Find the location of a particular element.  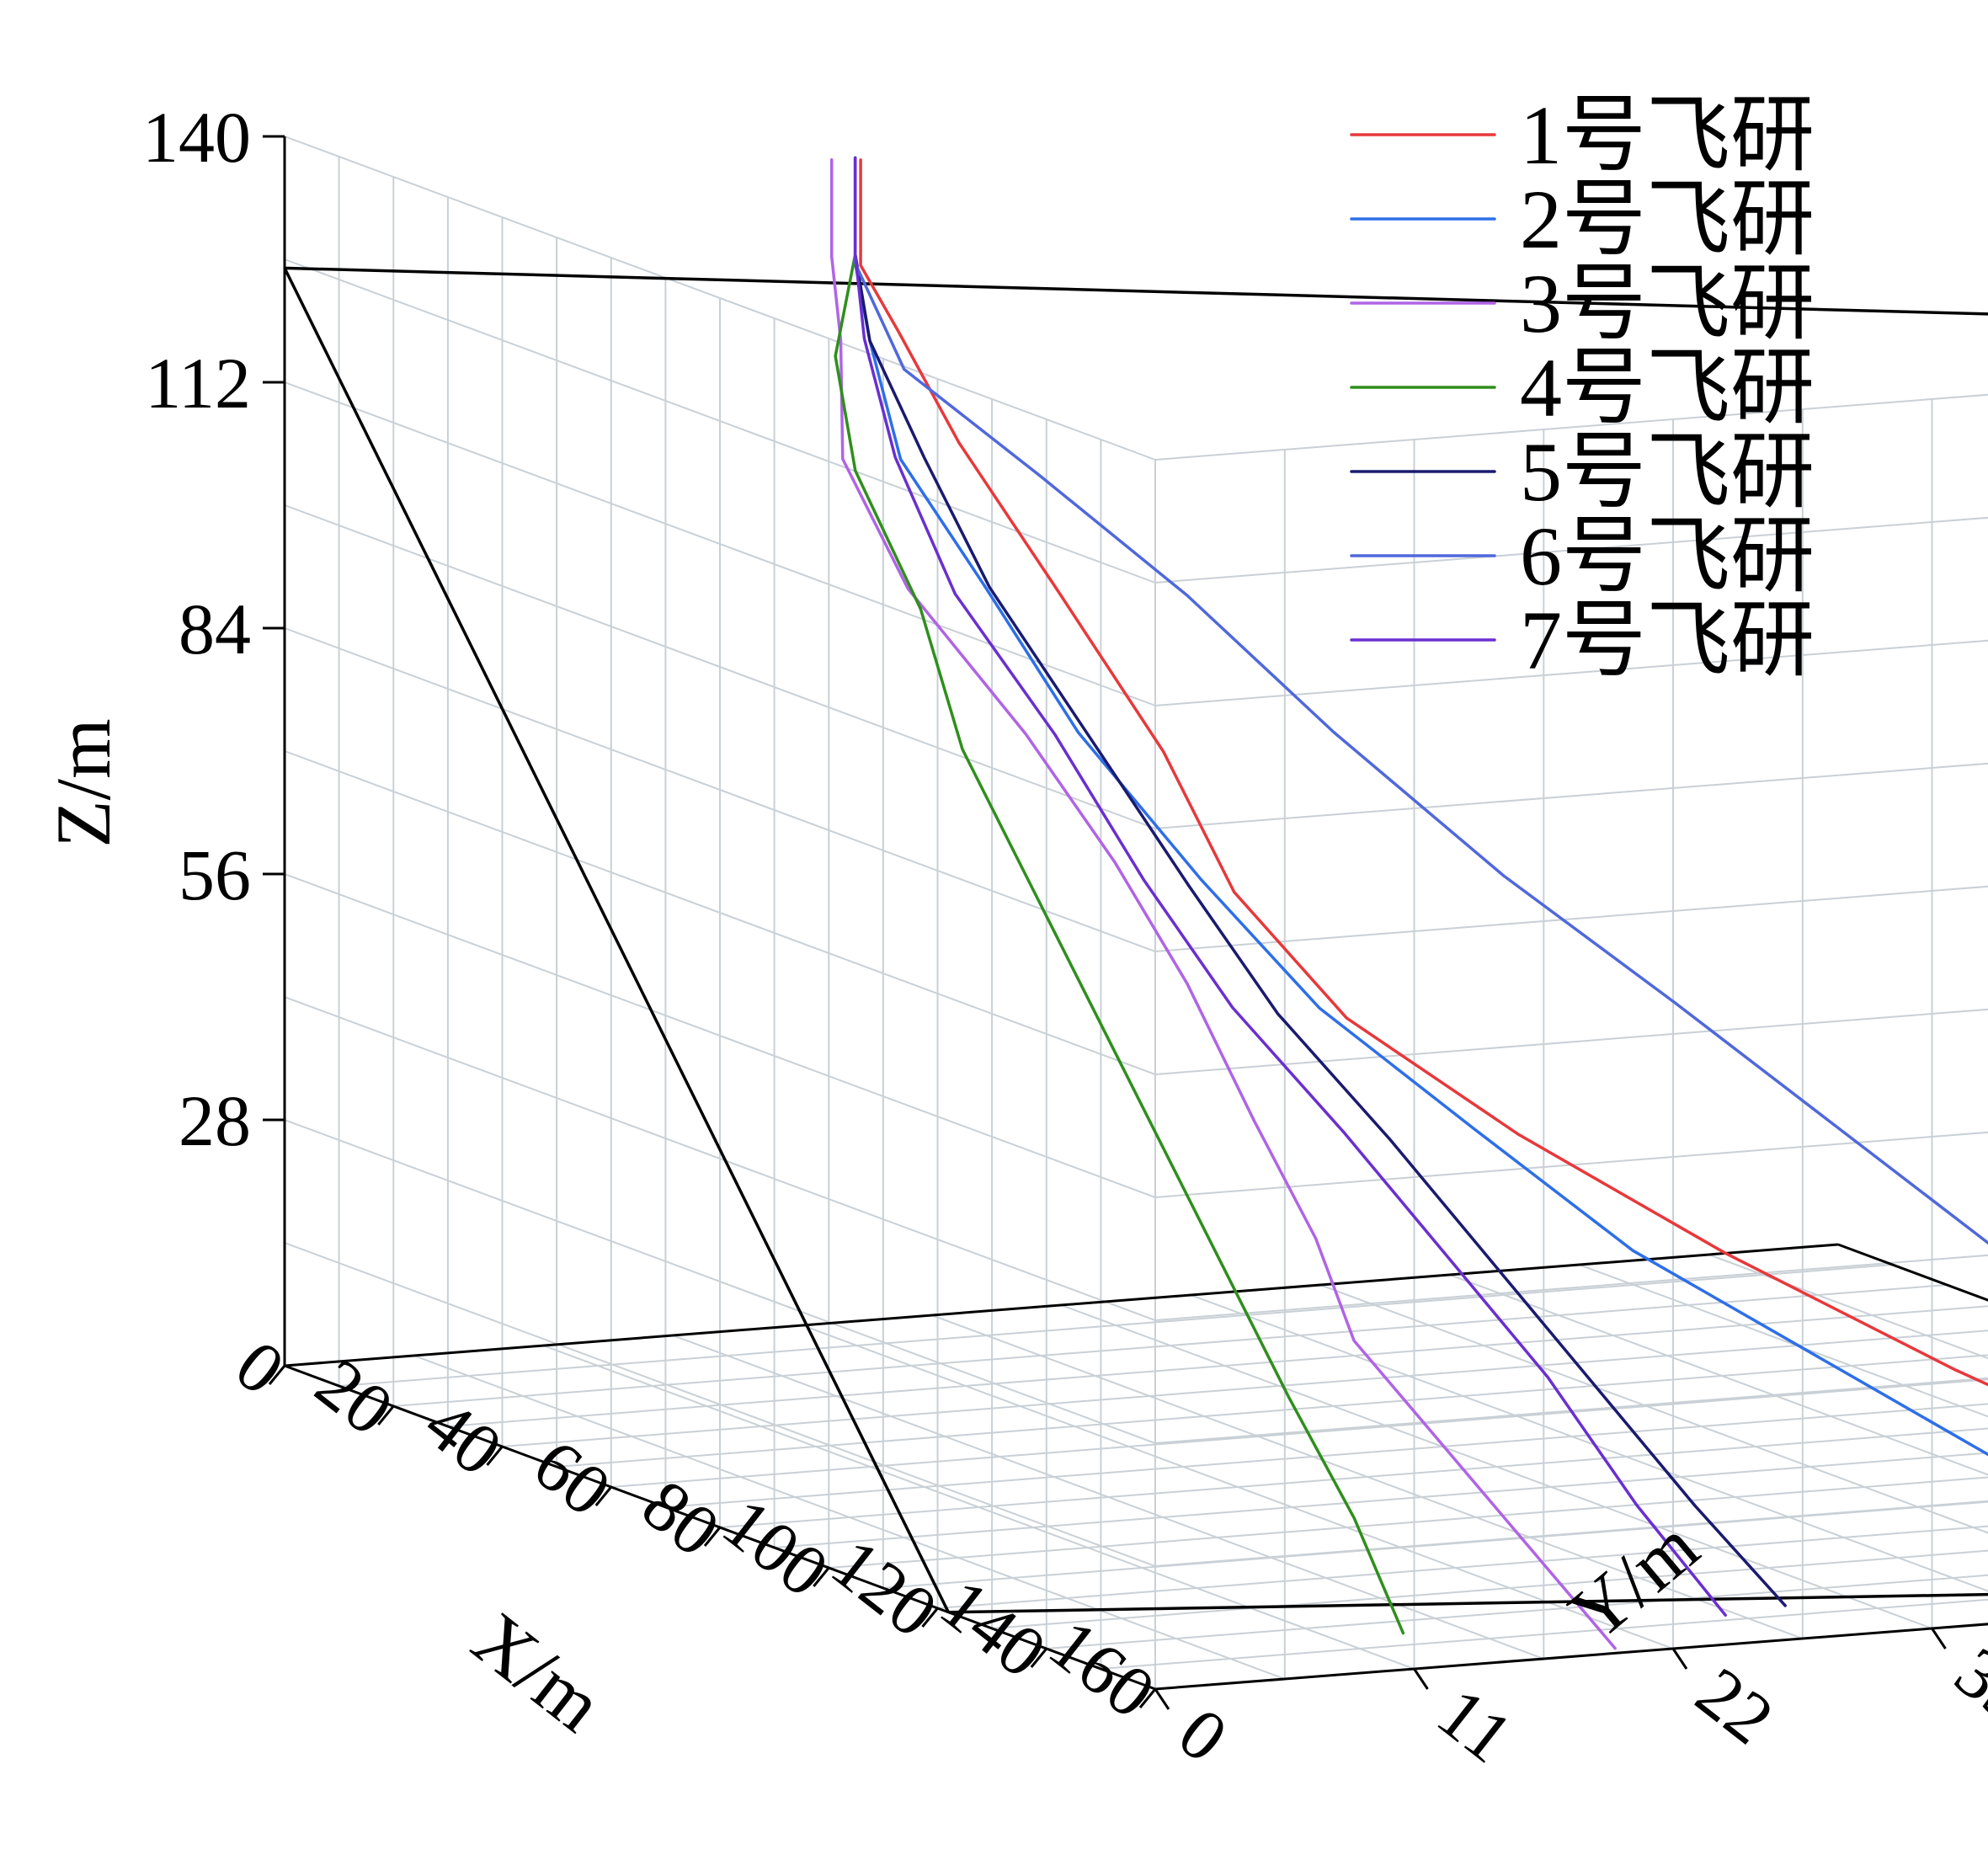

x-tick-label: 100 is located at coordinates (776, 1547).